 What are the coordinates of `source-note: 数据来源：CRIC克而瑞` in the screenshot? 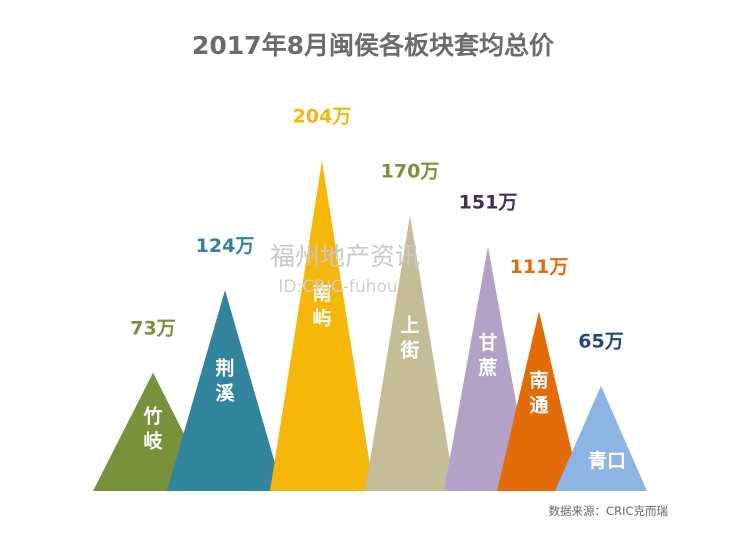 It's located at (608, 511).